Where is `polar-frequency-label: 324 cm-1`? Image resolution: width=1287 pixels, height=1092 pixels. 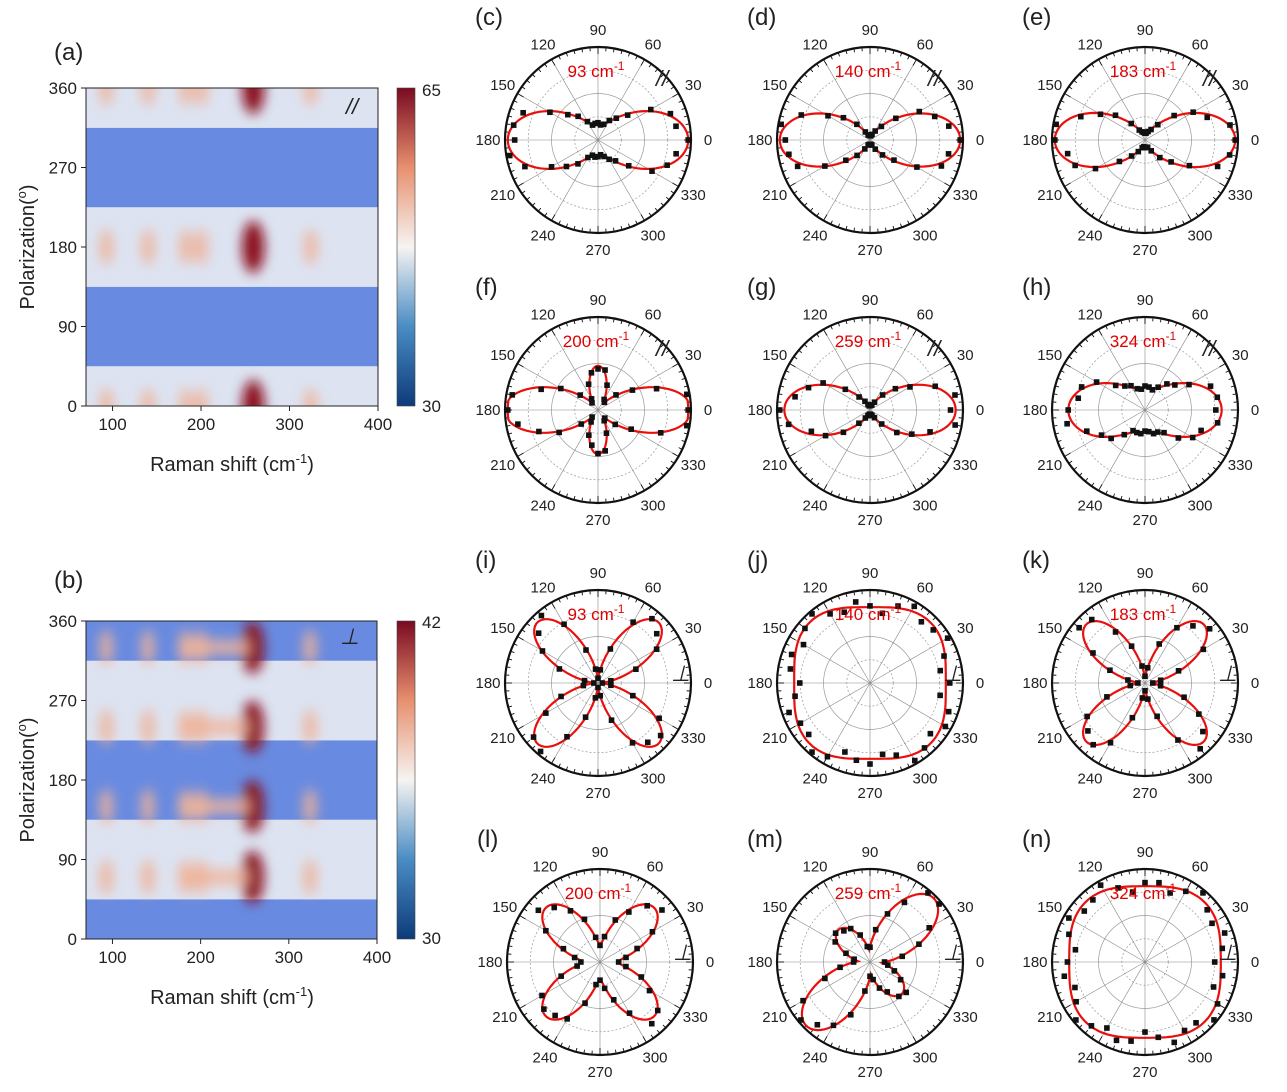
polar-frequency-label: 324 cm-1 is located at coordinates (1143, 892).